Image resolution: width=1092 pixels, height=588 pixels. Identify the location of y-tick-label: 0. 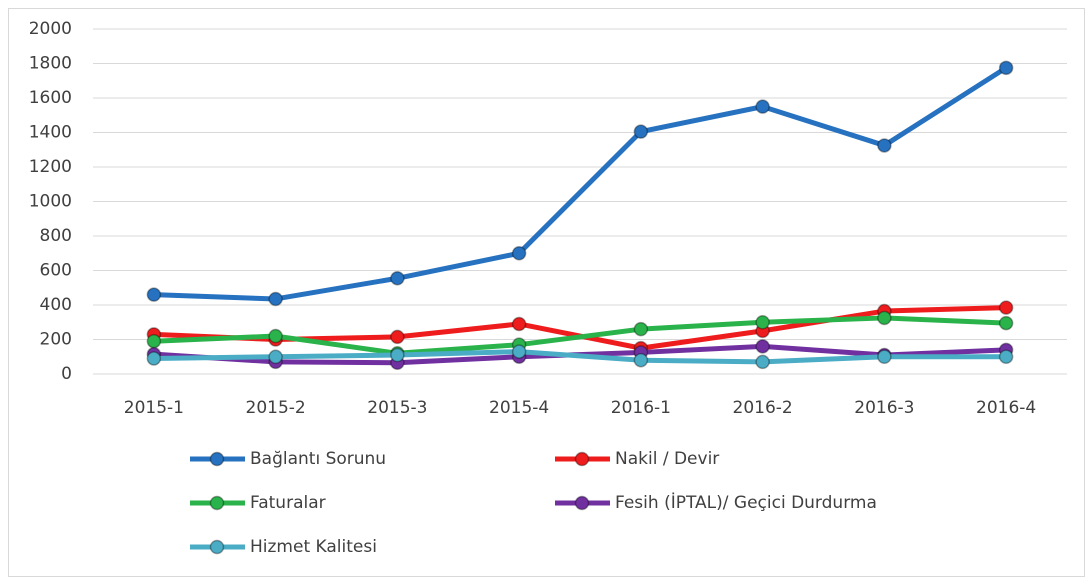
(66, 374).